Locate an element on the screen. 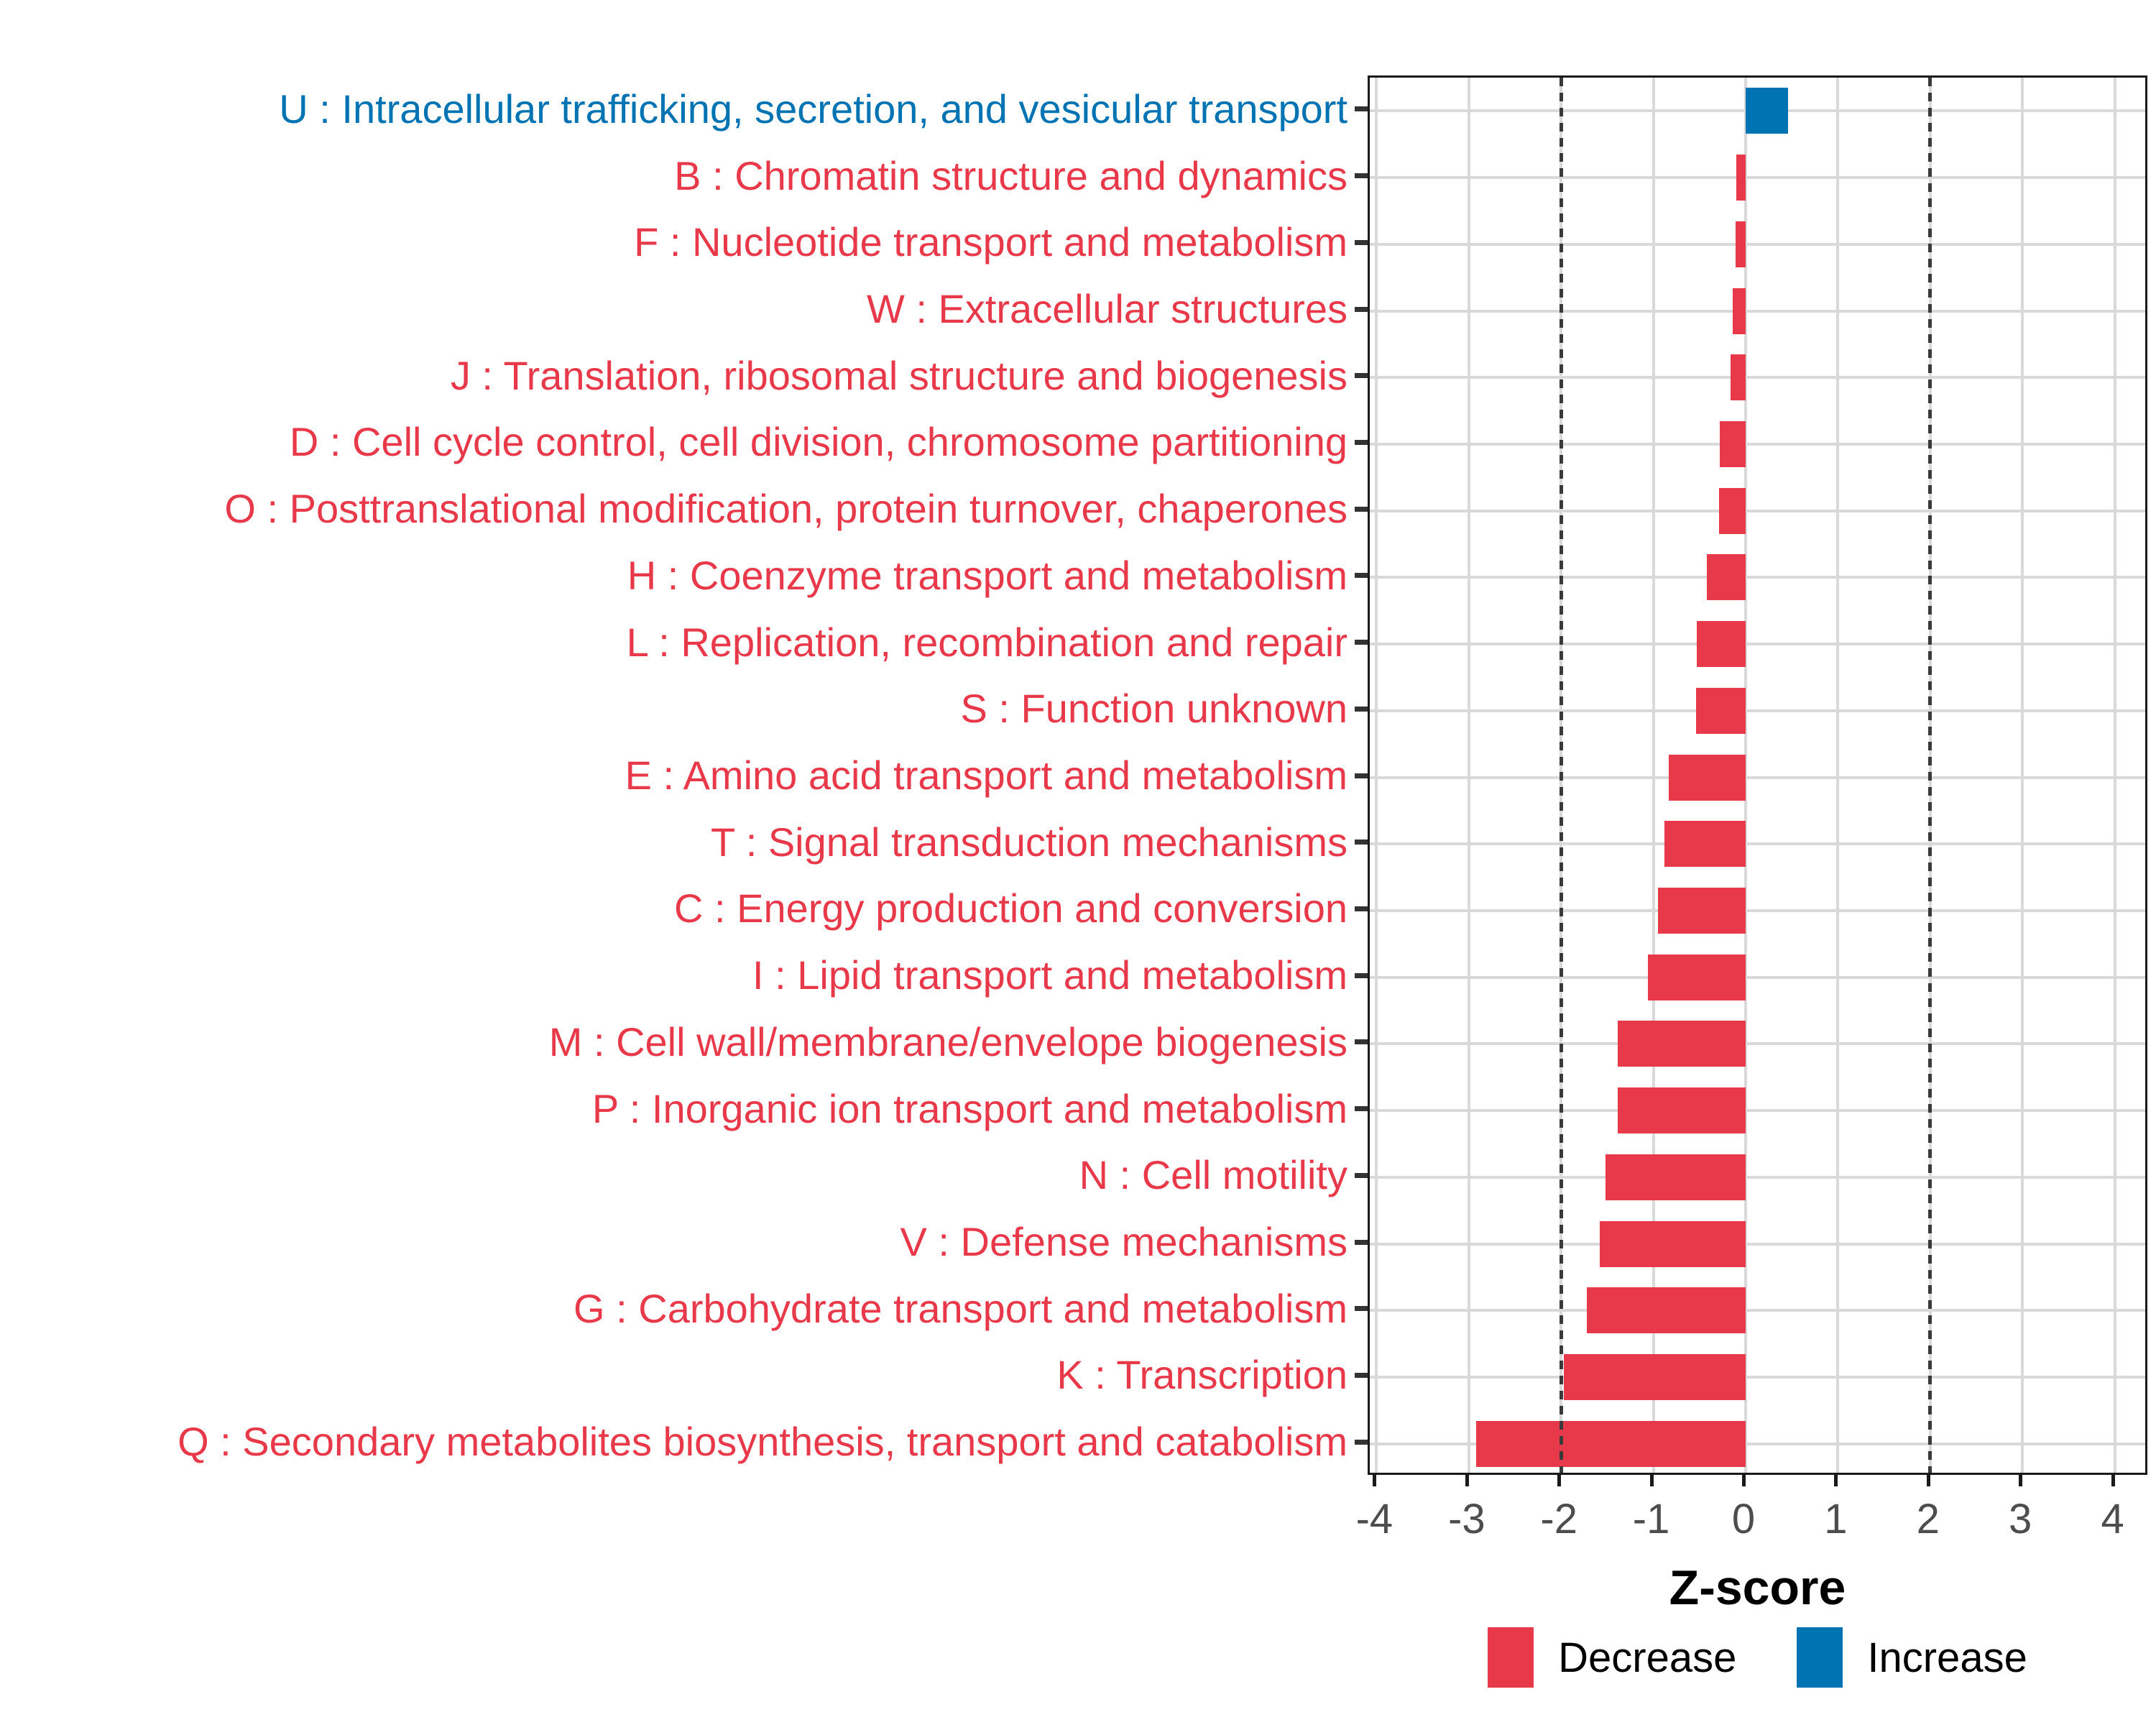 The width and height of the screenshot is (2156, 1725). bar-K is located at coordinates (1655, 1376).